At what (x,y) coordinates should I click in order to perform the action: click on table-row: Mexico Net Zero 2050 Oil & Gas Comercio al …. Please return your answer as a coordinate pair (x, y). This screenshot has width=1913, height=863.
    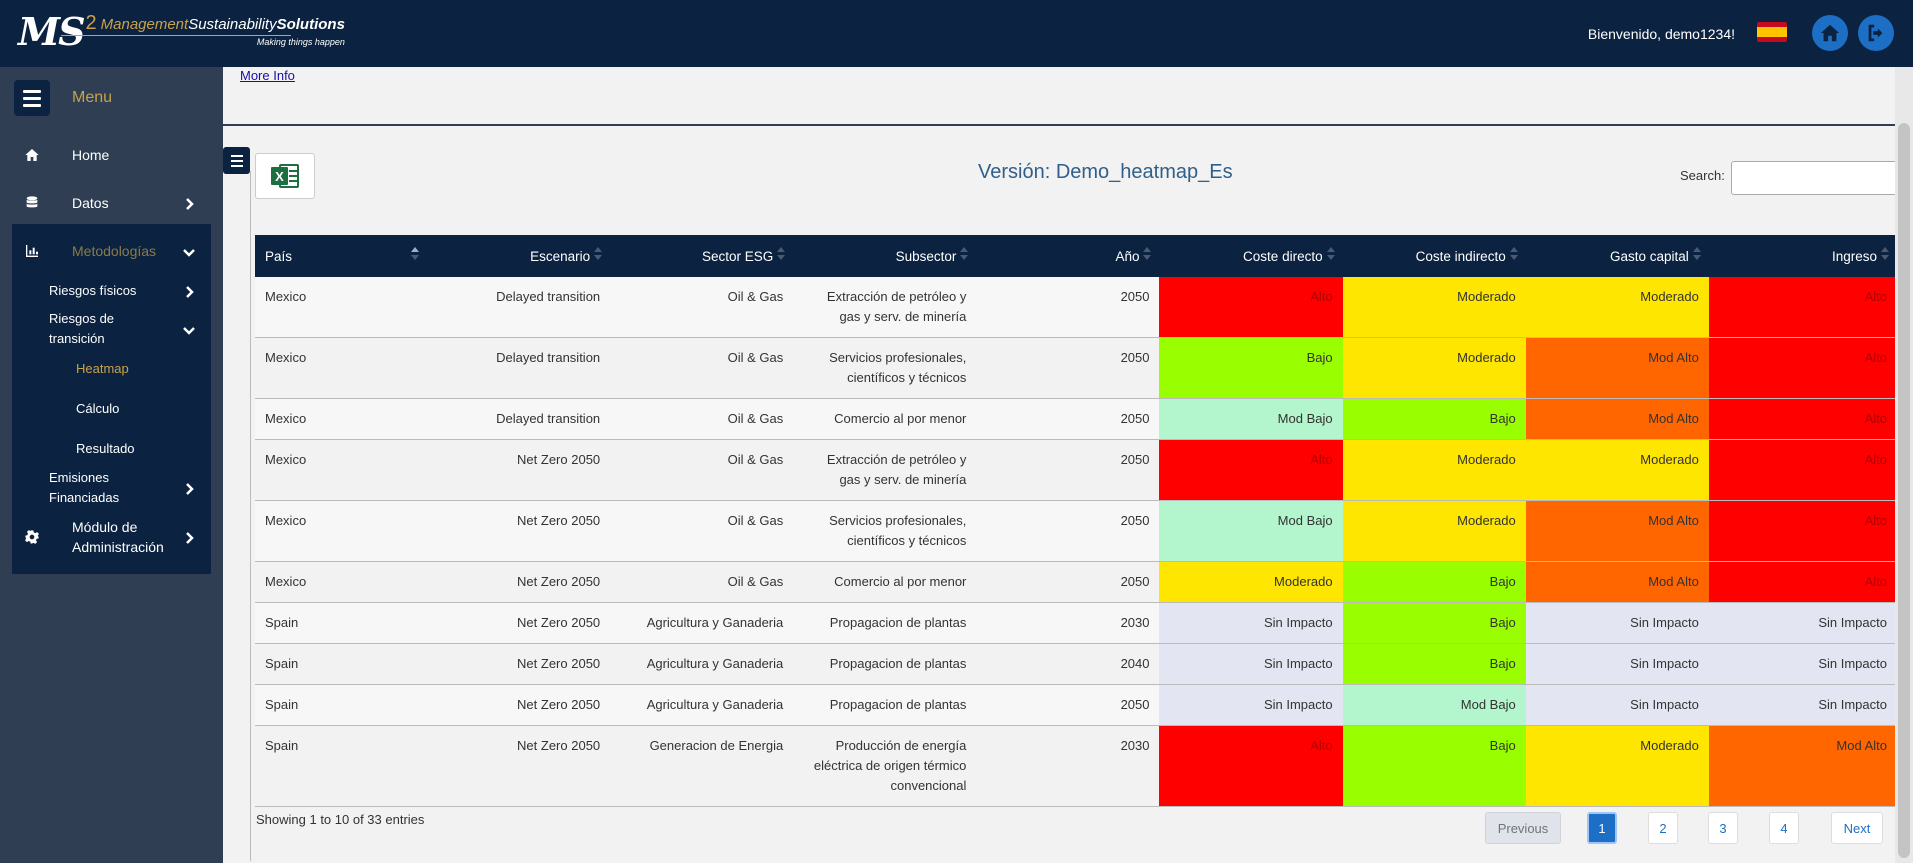
    Looking at the image, I should click on (1076, 582).